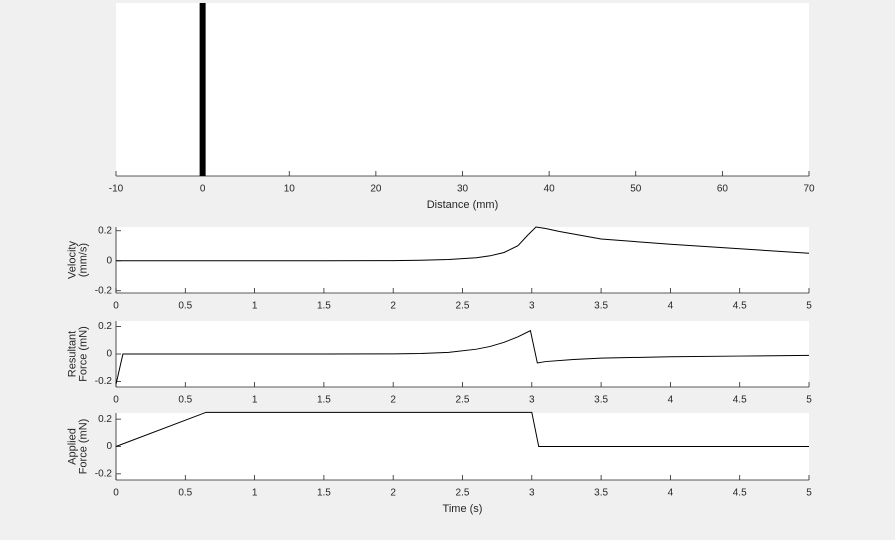 The width and height of the screenshot is (895, 540). Describe the element at coordinates (116, 189) in the screenshot. I see `x-tick-label: -10` at that location.